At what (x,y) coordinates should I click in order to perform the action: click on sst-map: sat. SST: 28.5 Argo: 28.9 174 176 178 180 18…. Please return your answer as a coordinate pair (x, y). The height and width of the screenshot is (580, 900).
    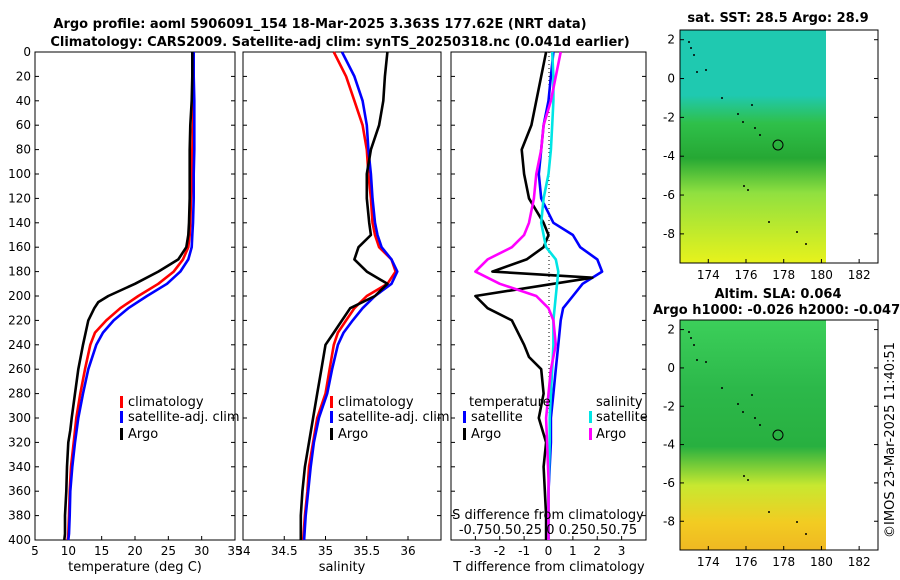
    Looking at the image, I should click on (771, 146).